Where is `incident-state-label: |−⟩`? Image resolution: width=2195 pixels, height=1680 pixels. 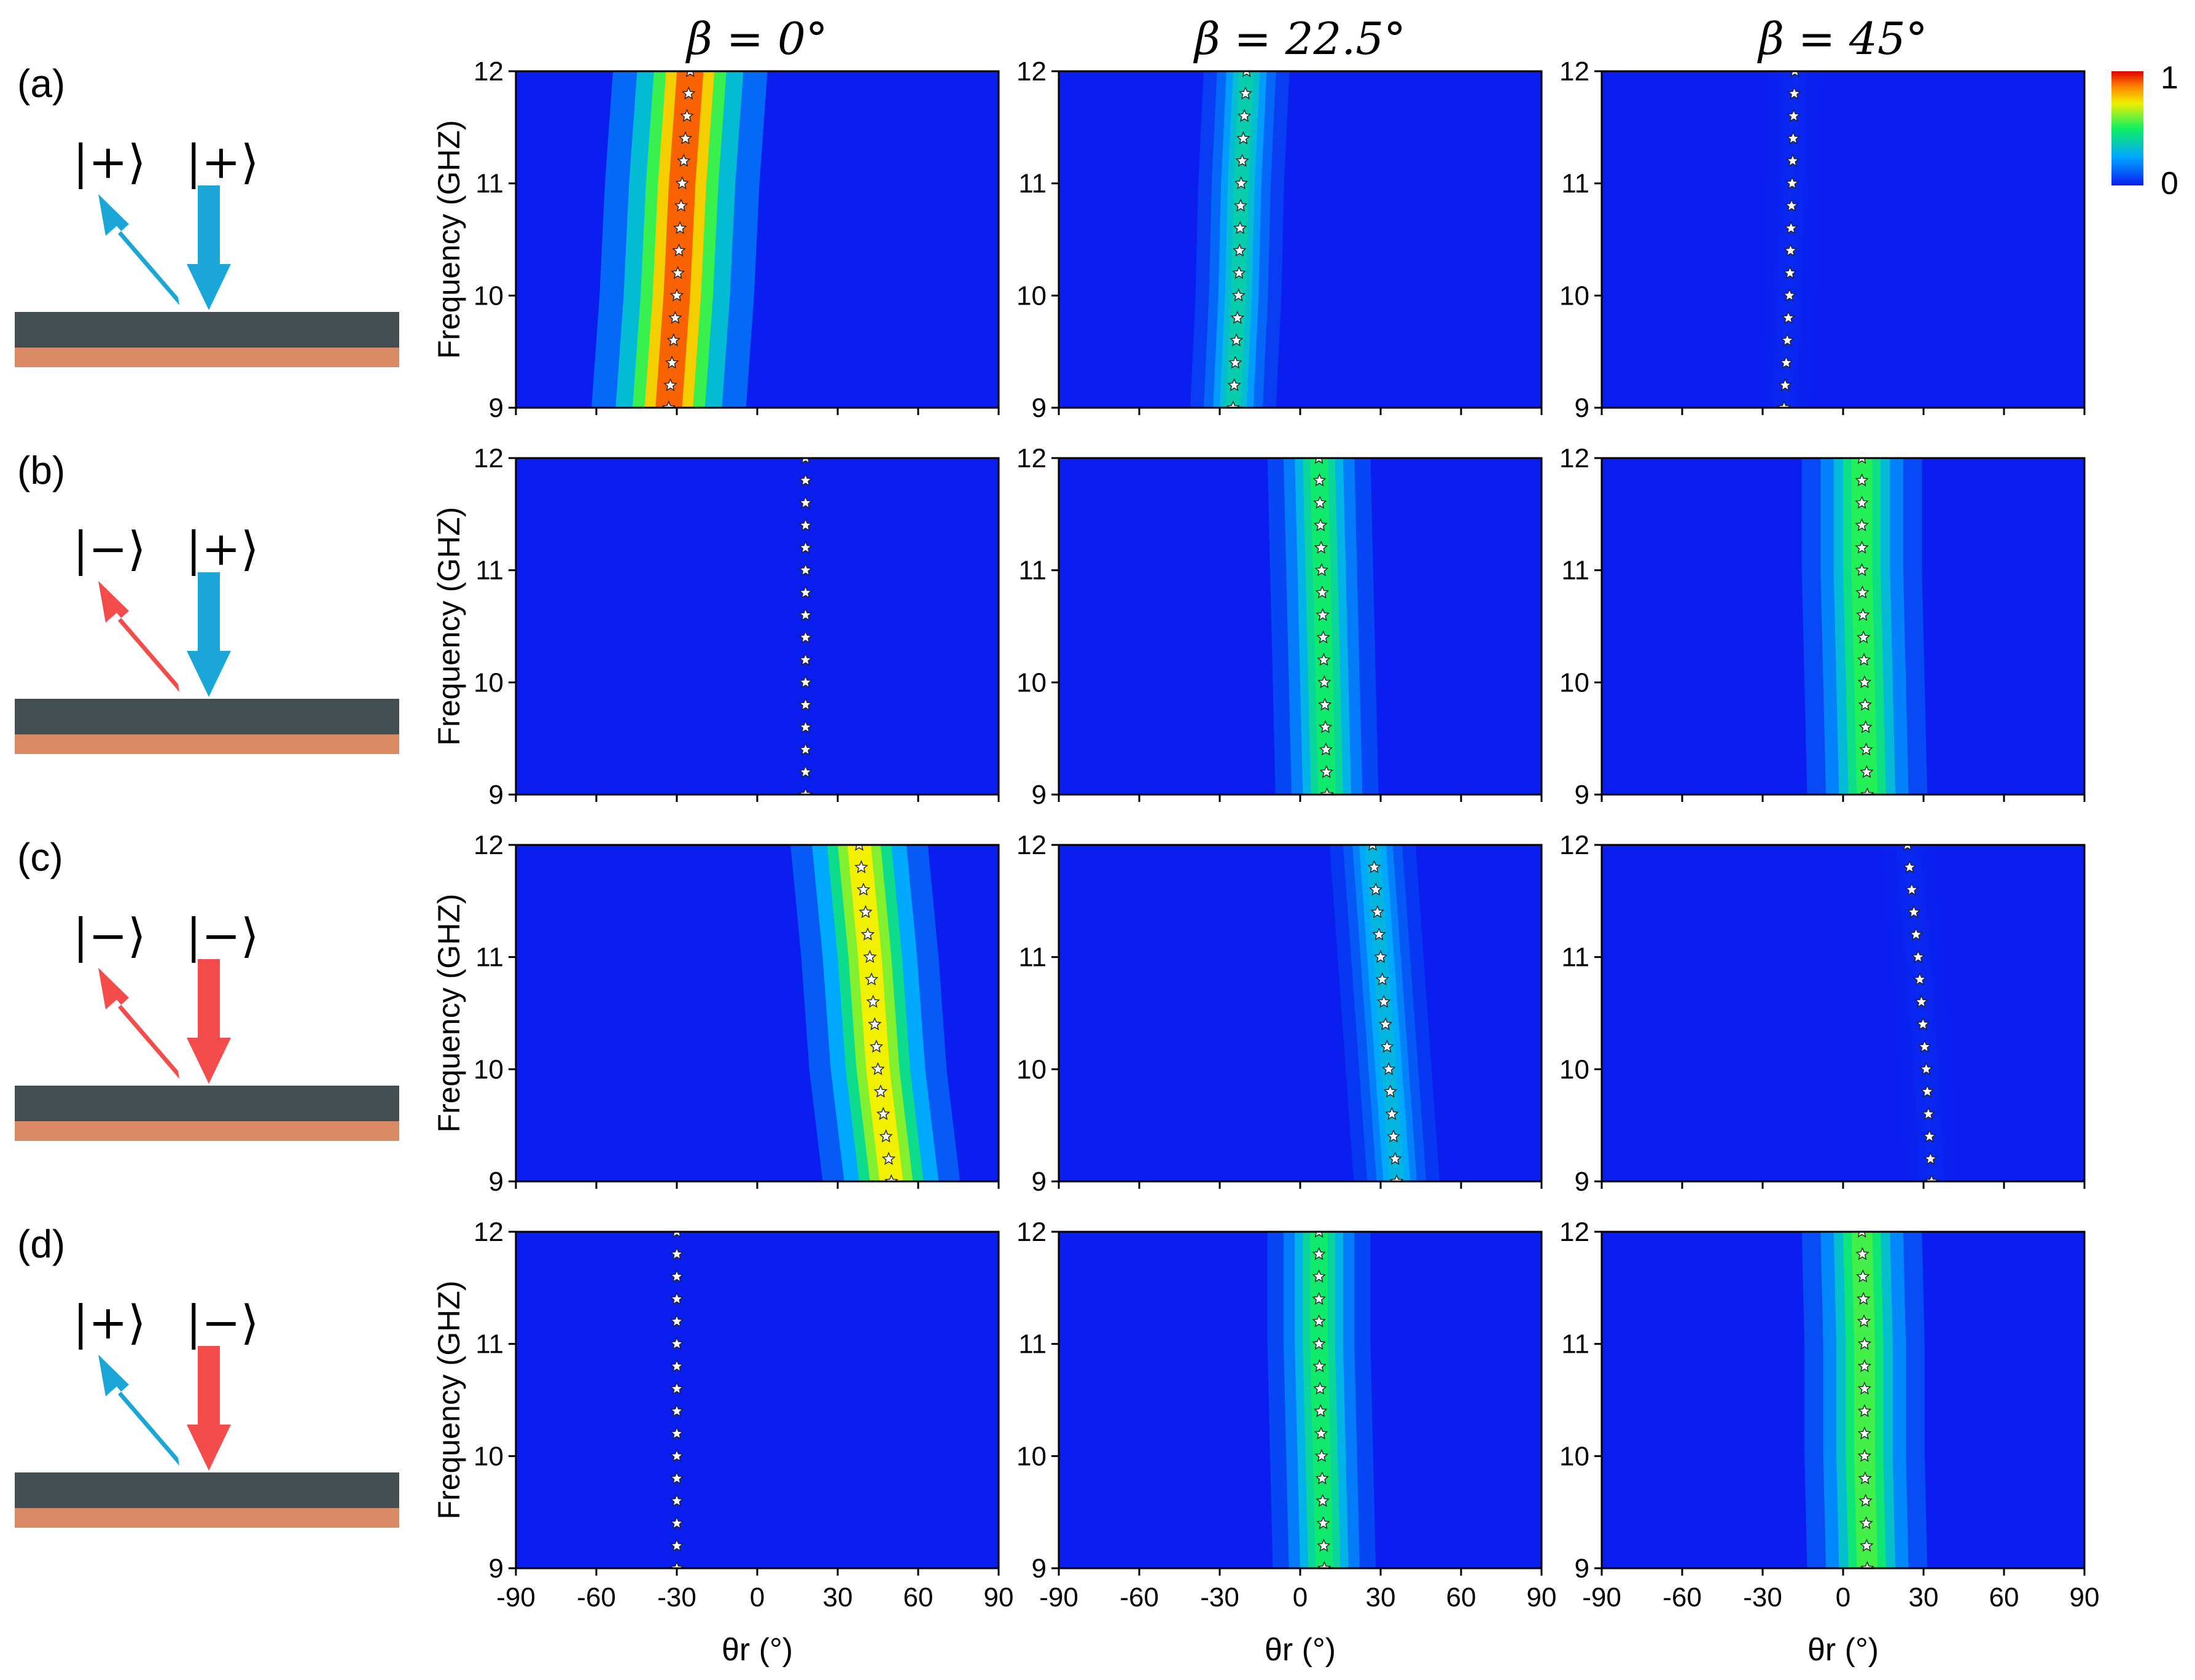 incident-state-label: |−⟩ is located at coordinates (223, 1322).